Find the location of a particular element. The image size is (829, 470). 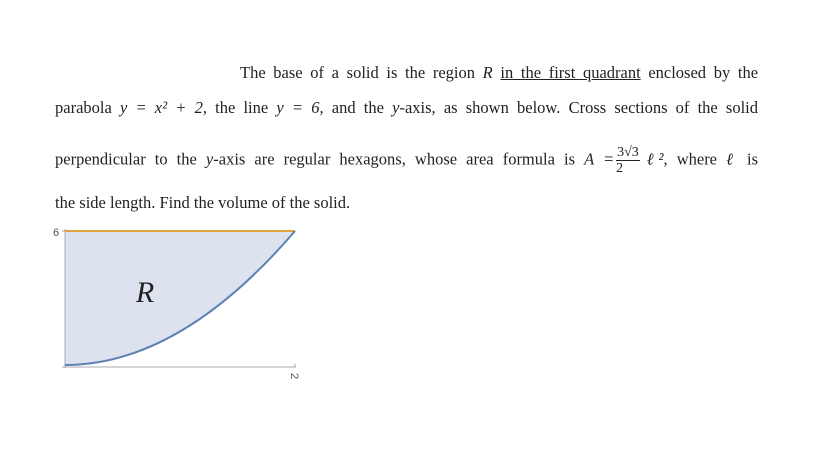

denominator: 2 is located at coordinates (620, 168).